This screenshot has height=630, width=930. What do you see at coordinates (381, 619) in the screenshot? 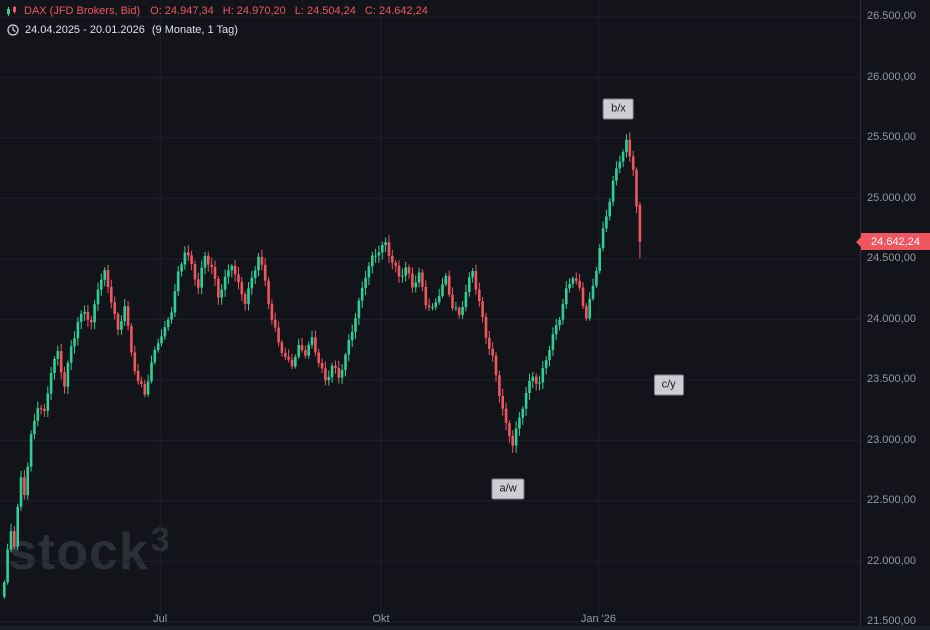
I see `x-axis-tick-label: Okt` at bounding box center [381, 619].